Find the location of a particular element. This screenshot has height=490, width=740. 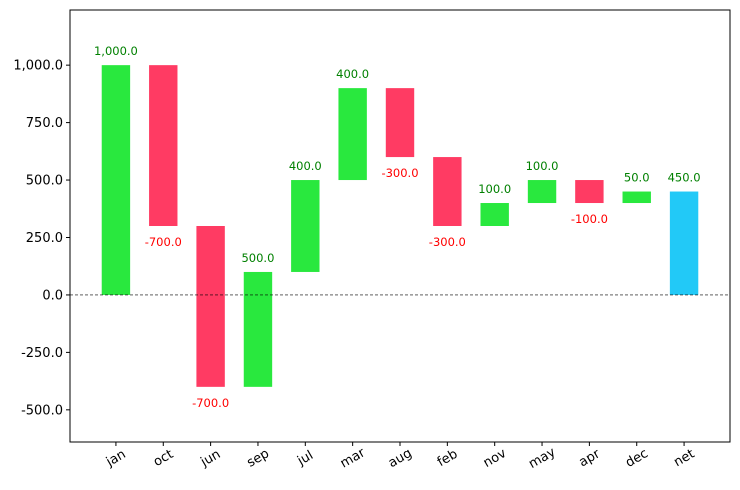

x-tick-label: net is located at coordinates (684, 459).